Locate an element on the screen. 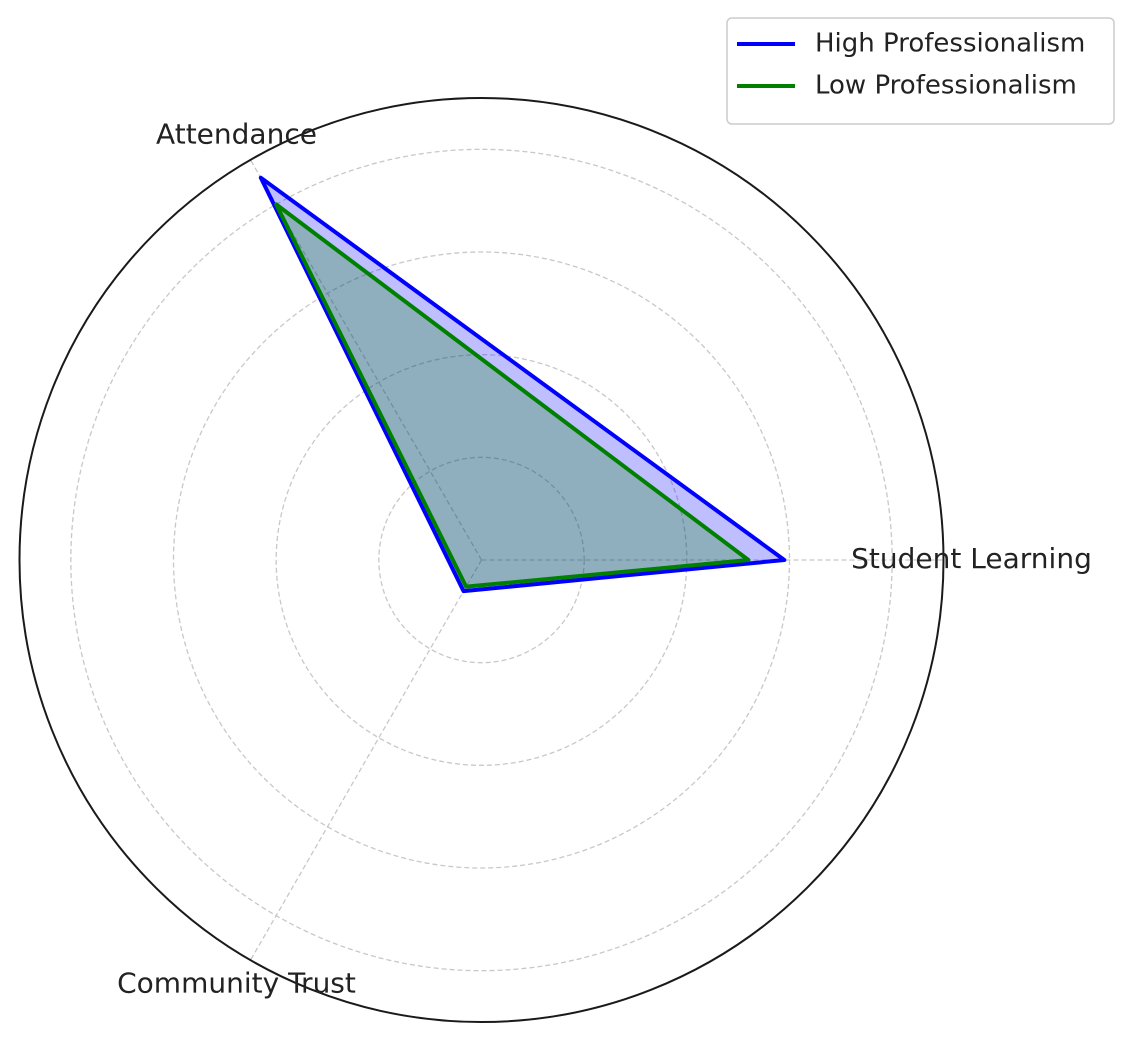  grid-circle is located at coordinates (481, 560).